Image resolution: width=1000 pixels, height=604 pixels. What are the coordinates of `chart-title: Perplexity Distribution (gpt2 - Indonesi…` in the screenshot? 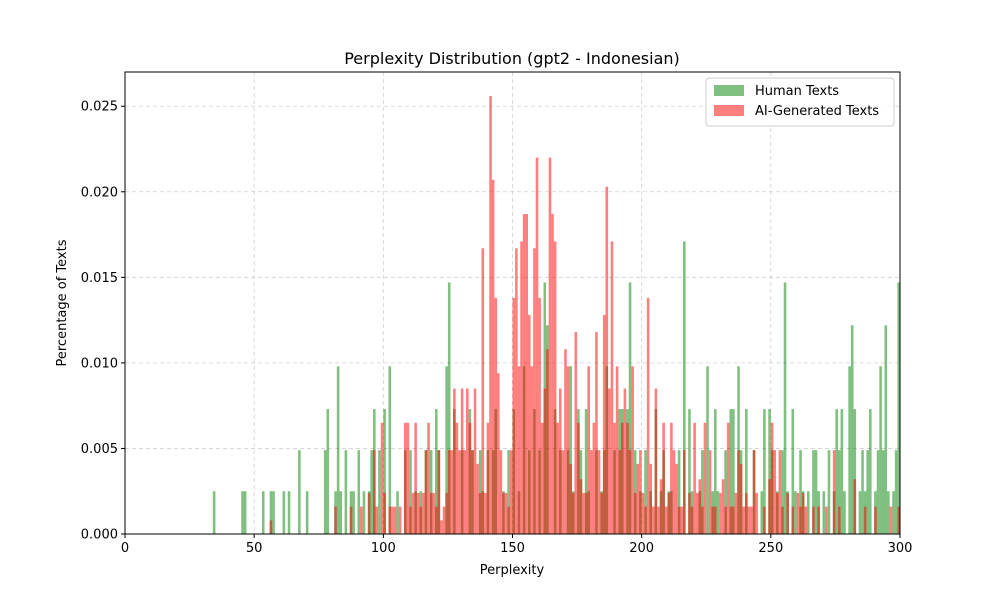 It's located at (512, 58).